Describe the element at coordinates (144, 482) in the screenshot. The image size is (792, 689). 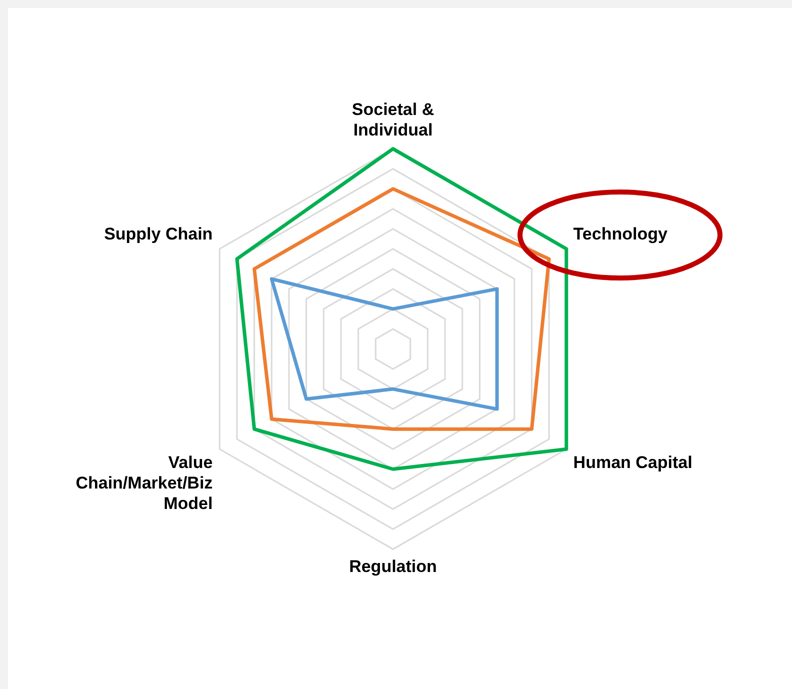
I see `spoke-label: Value Chain/Market/Biz Model` at that location.